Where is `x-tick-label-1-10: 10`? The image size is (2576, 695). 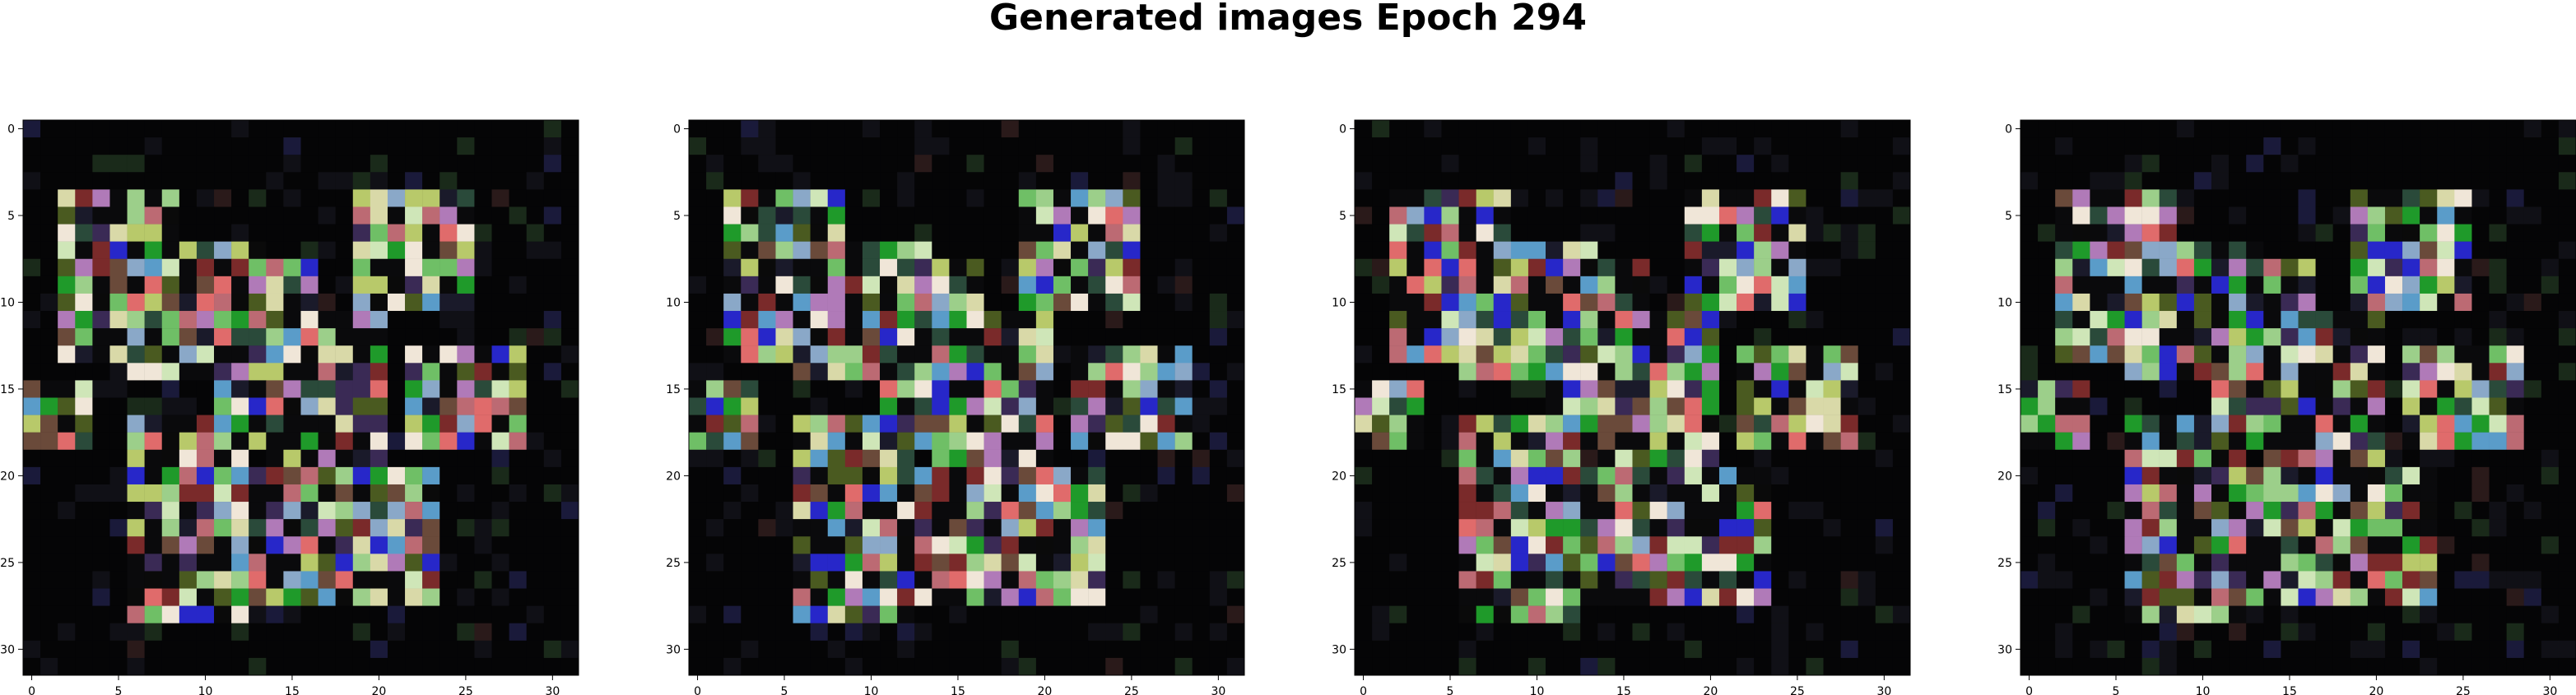
x-tick-label-1-10: 10 is located at coordinates (205, 690).